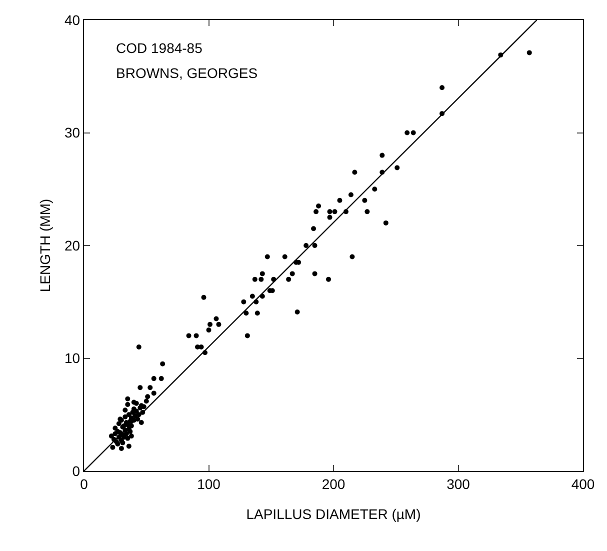  What do you see at coordinates (72, 245) in the screenshot?
I see `y-tick-label: 20` at bounding box center [72, 245].